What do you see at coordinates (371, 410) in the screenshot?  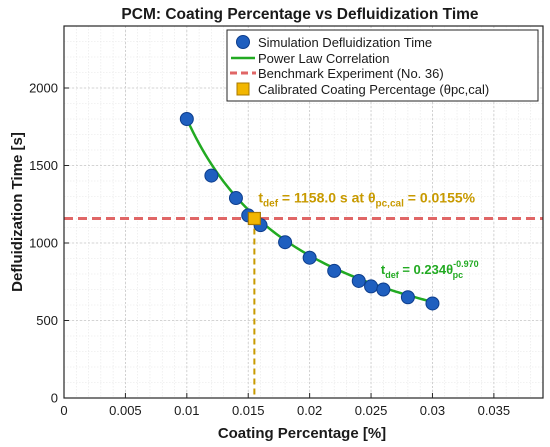 I see `x-tick-label: 0.025` at bounding box center [371, 410].